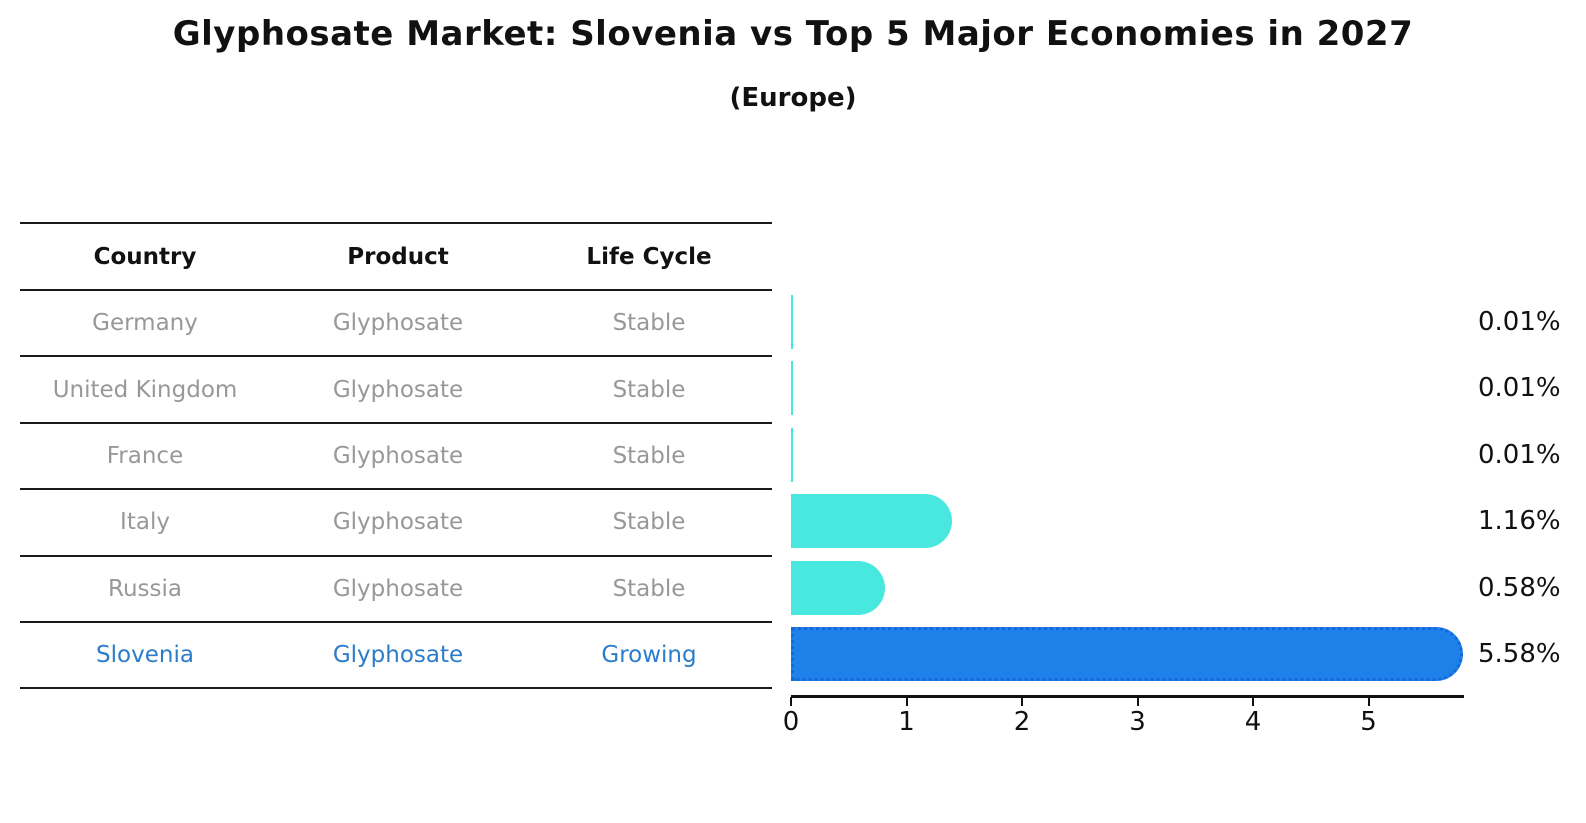 The height and width of the screenshot is (823, 1586). Describe the element at coordinates (792, 388) in the screenshot. I see `bar-united-kingdom` at that location.